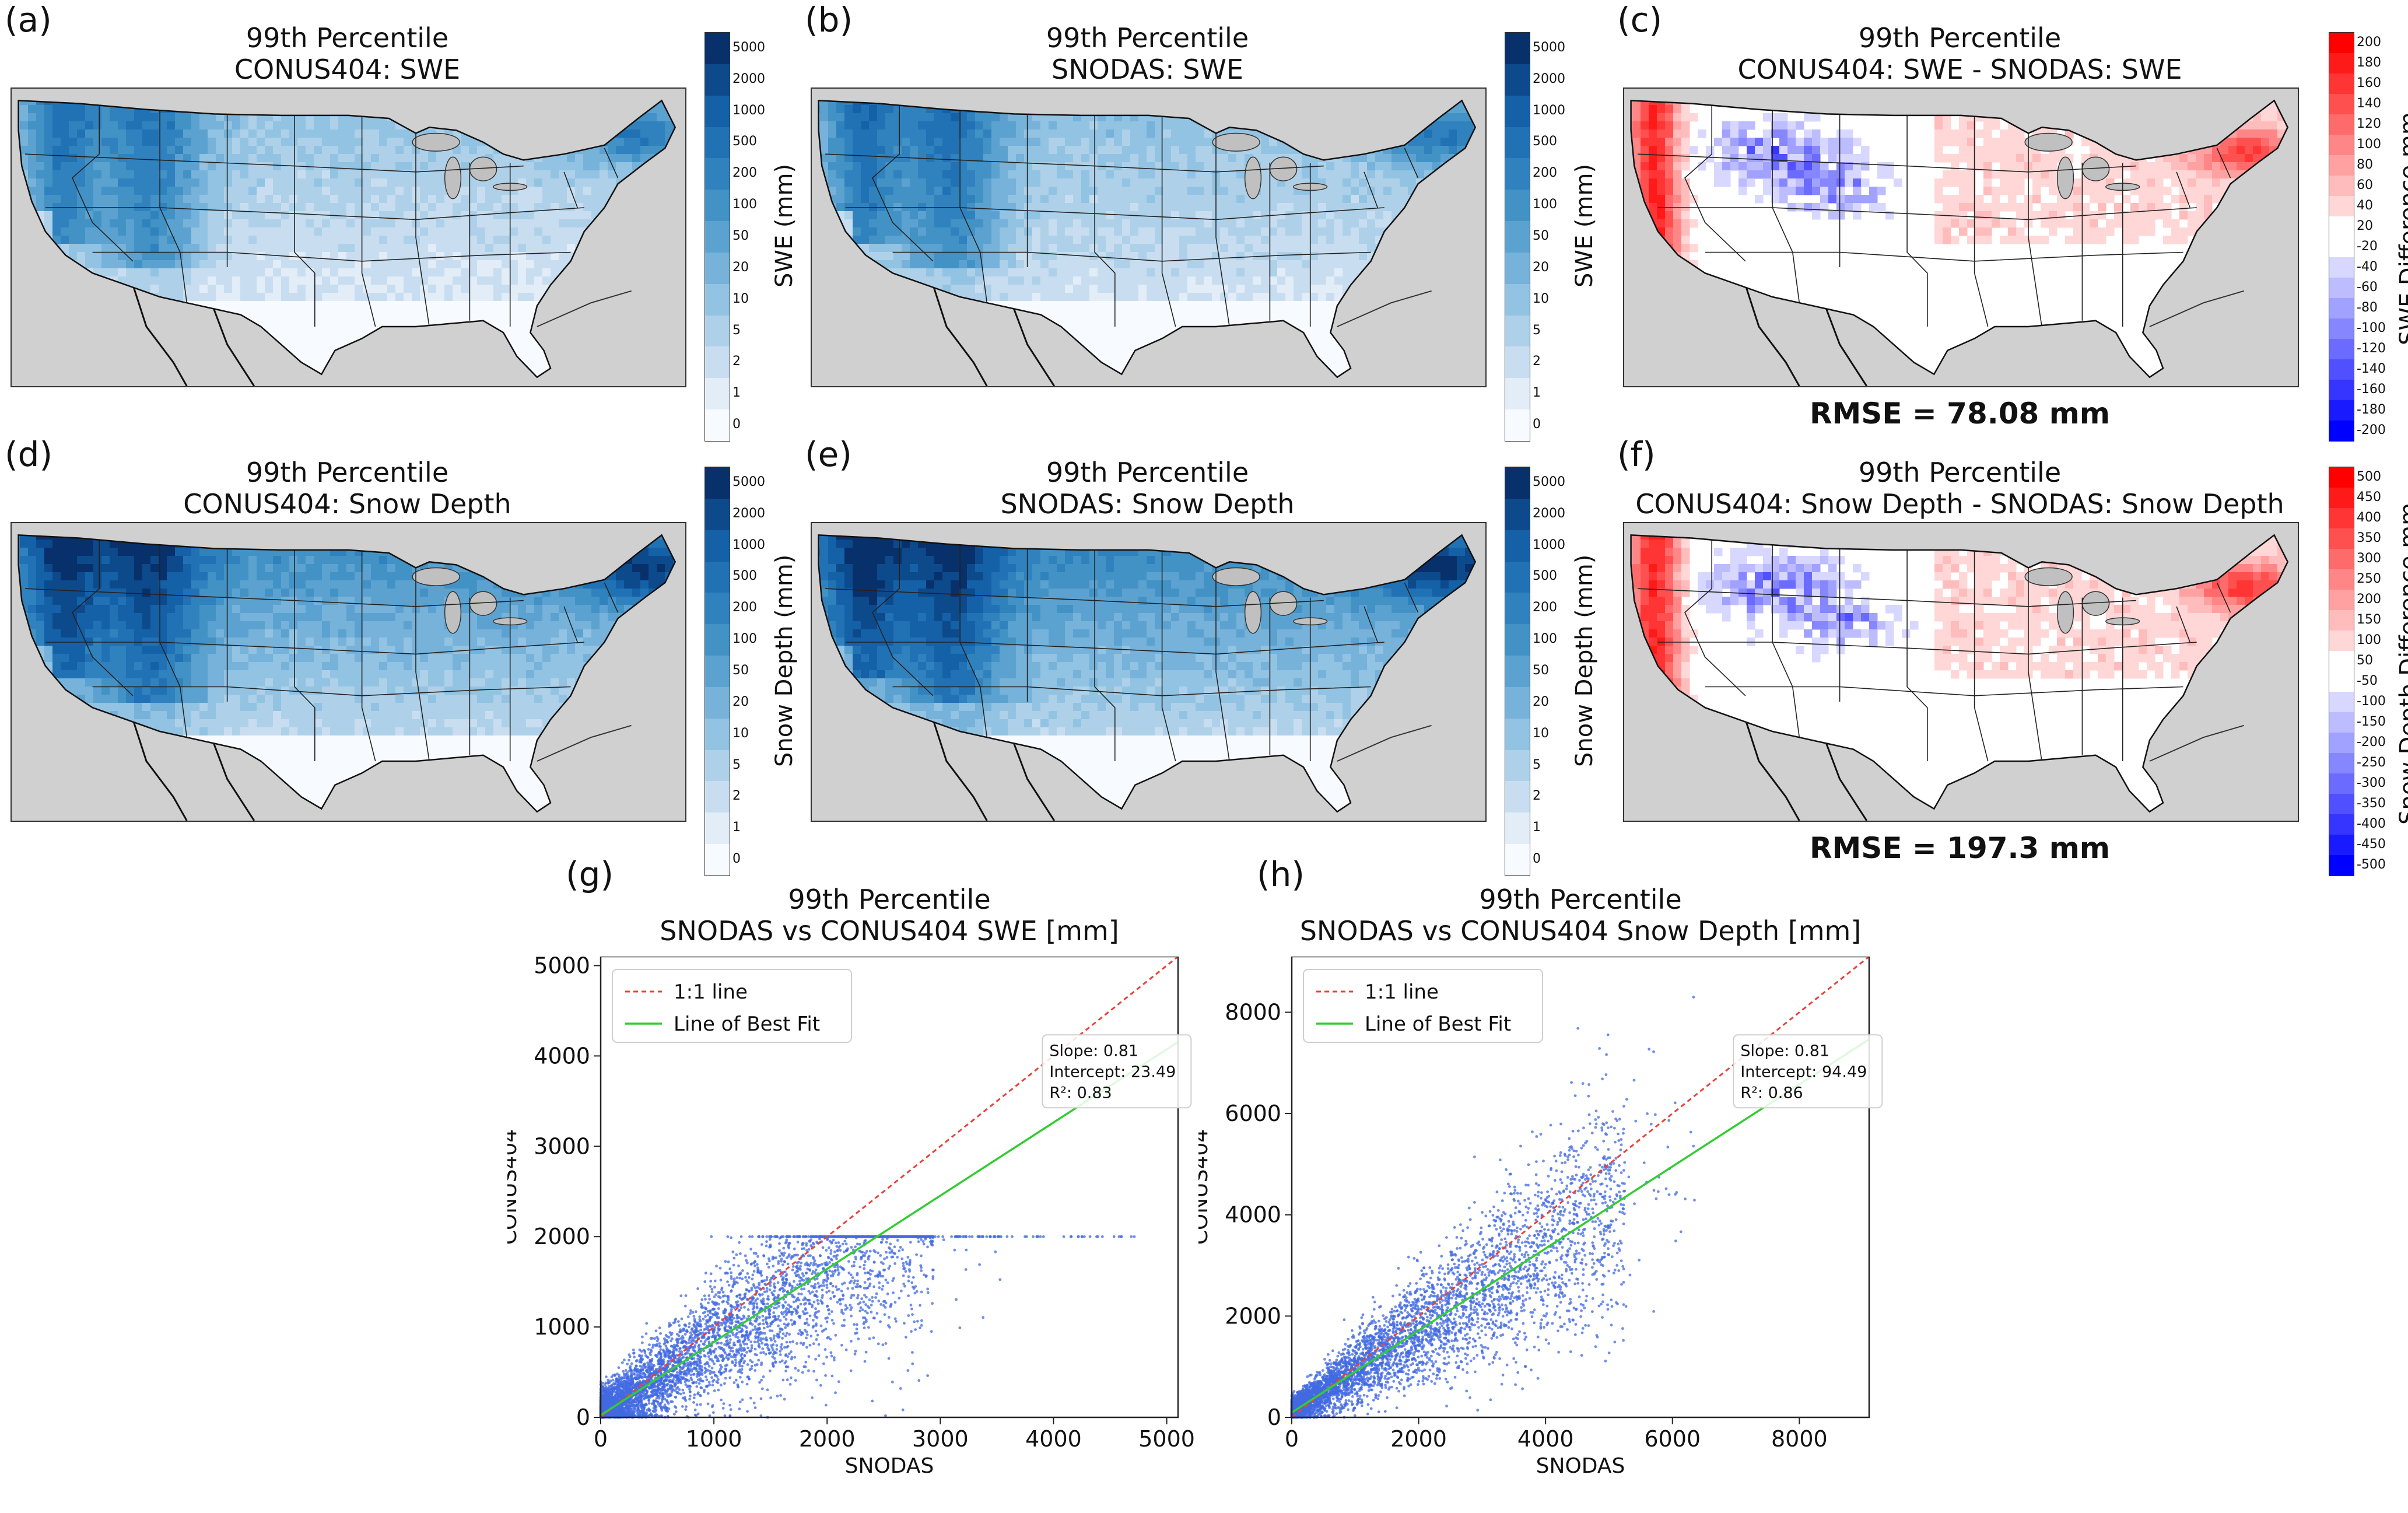 This screenshot has height=1513, width=2408. Describe the element at coordinates (2369, 124) in the screenshot. I see `colorbar-tick-label: 120` at that location.